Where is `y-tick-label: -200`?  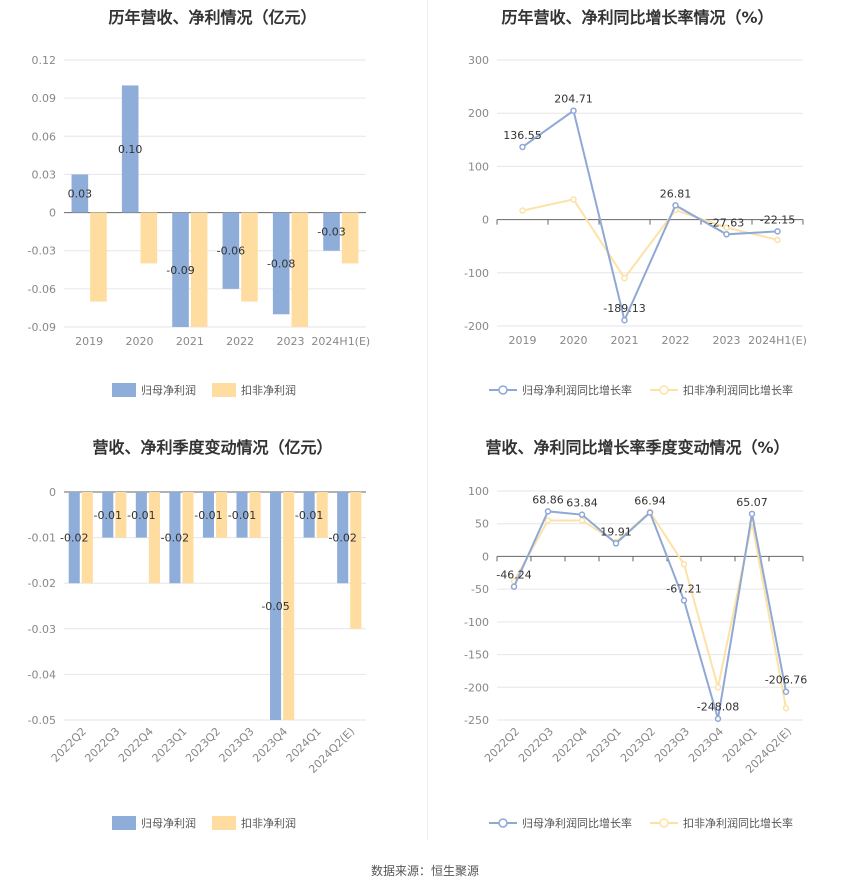 y-tick-label: -200 is located at coordinates (476, 326).